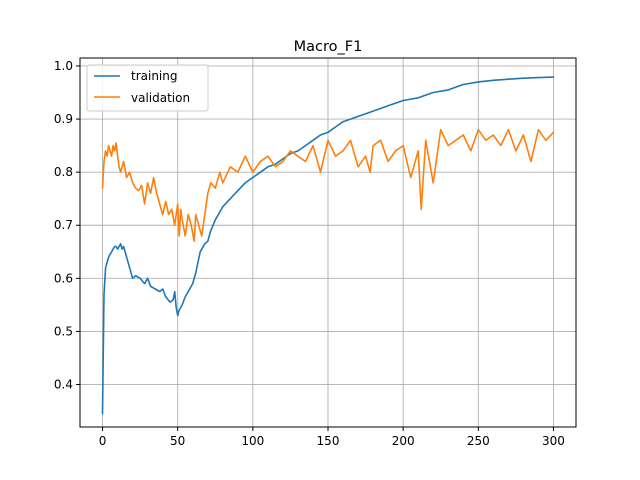 The width and height of the screenshot is (640, 480). Describe the element at coordinates (63, 225) in the screenshot. I see `y-tick-label: 0.7` at that location.